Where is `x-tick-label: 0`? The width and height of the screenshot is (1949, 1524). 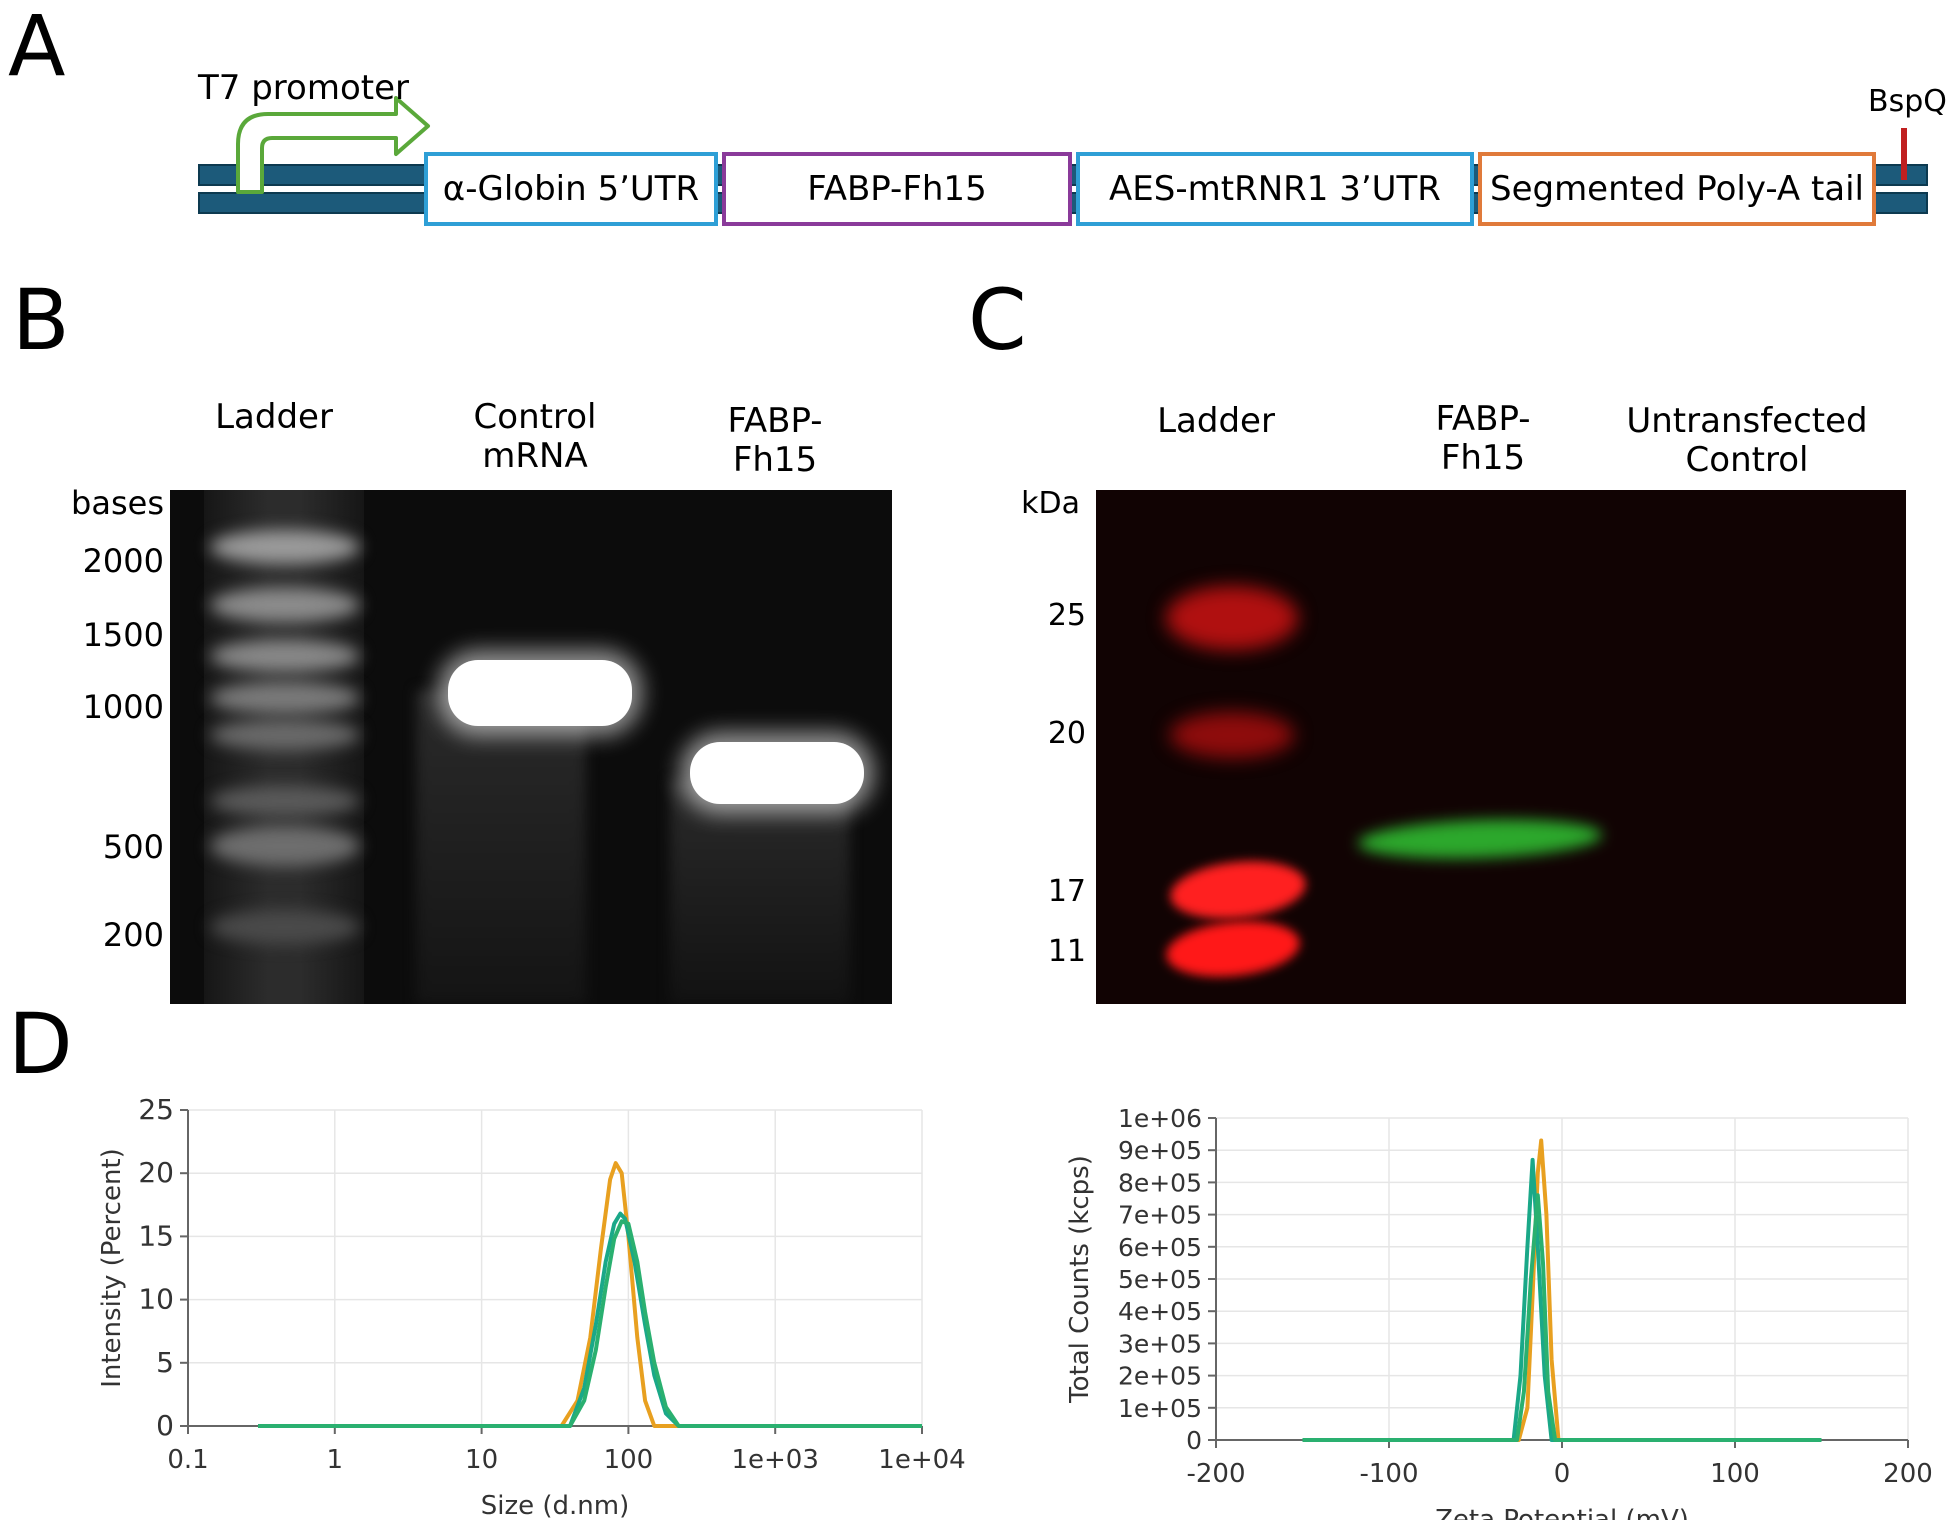
x-tick-label: 0 is located at coordinates (1562, 1474).